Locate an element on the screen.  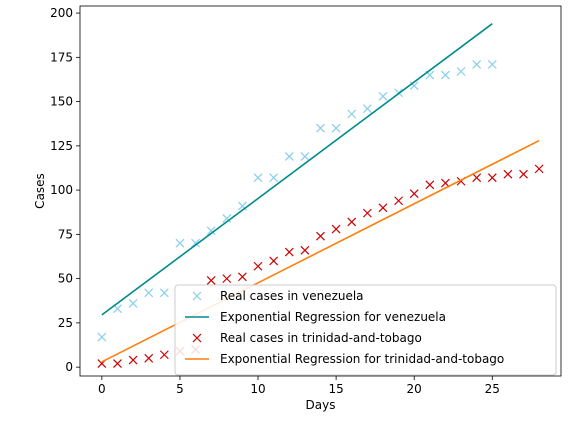
x-tick-label: 20 is located at coordinates (414, 389).